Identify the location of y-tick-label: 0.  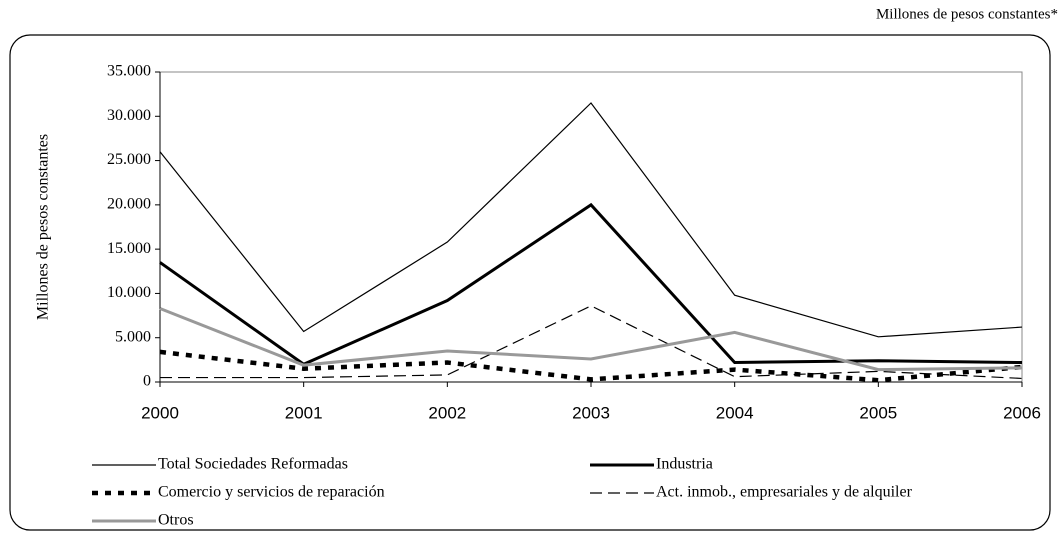
(147, 381).